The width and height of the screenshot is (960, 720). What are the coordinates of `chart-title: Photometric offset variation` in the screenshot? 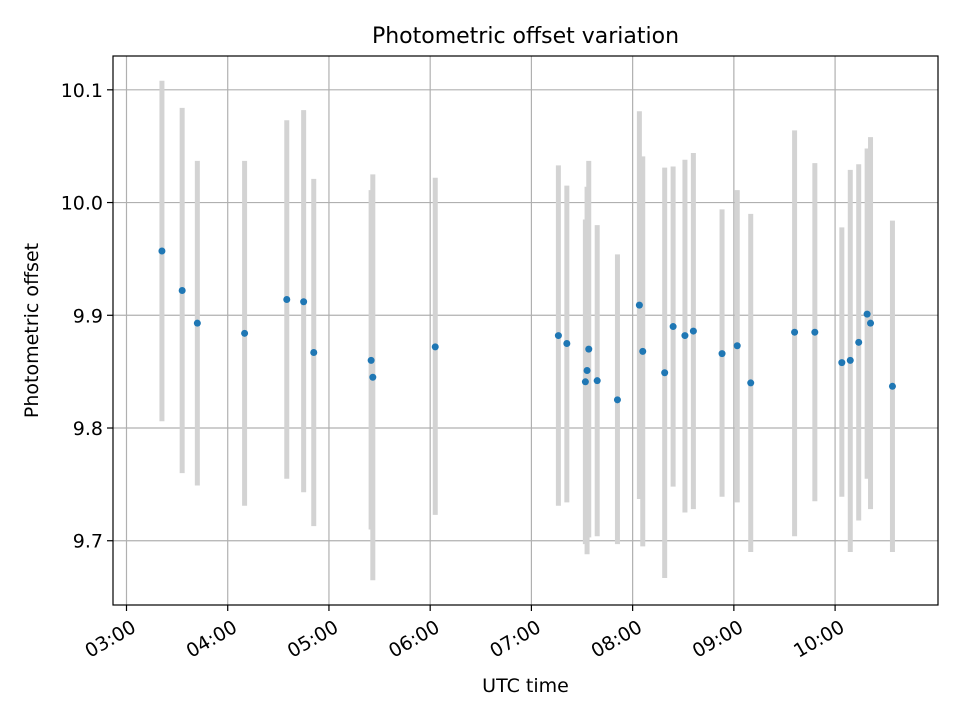 It's located at (525, 36).